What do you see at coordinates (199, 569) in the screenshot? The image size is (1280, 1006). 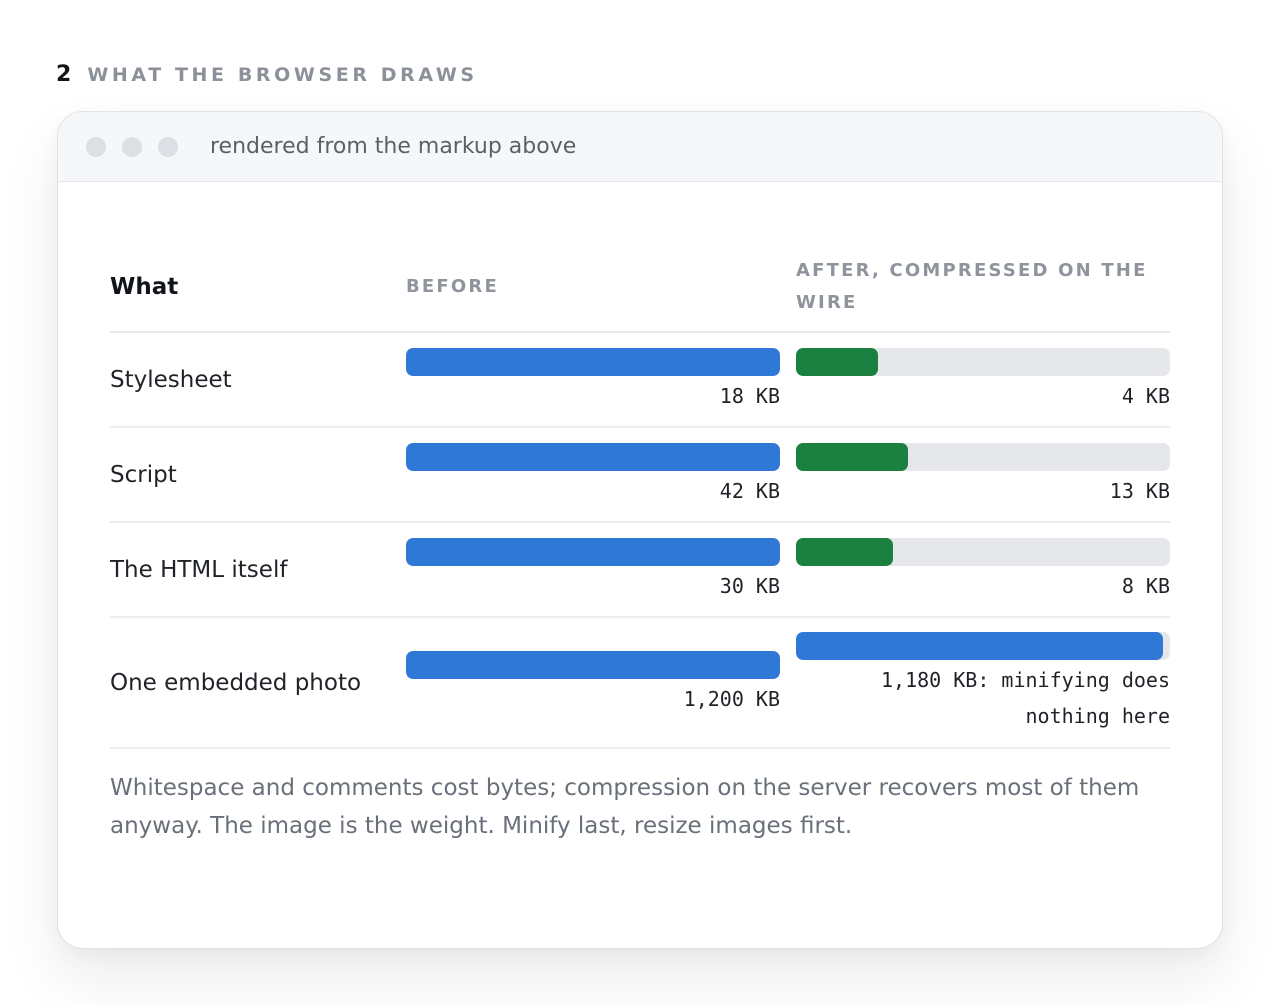 I see `row-label: The HTML itself` at bounding box center [199, 569].